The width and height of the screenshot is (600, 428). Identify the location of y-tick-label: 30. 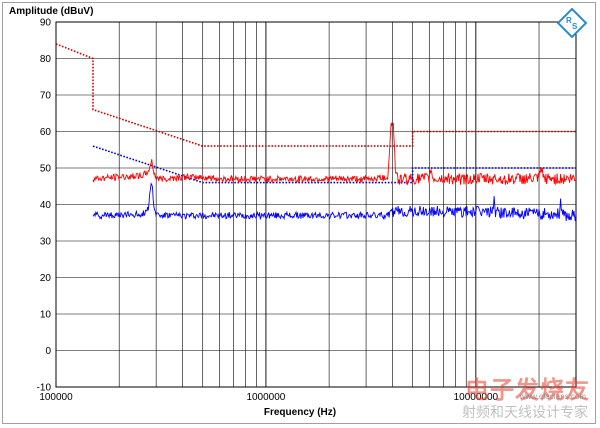
(46, 242).